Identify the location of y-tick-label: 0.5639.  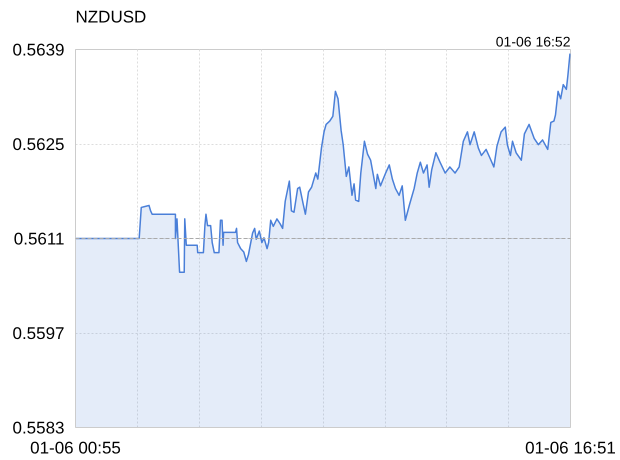
(38, 50).